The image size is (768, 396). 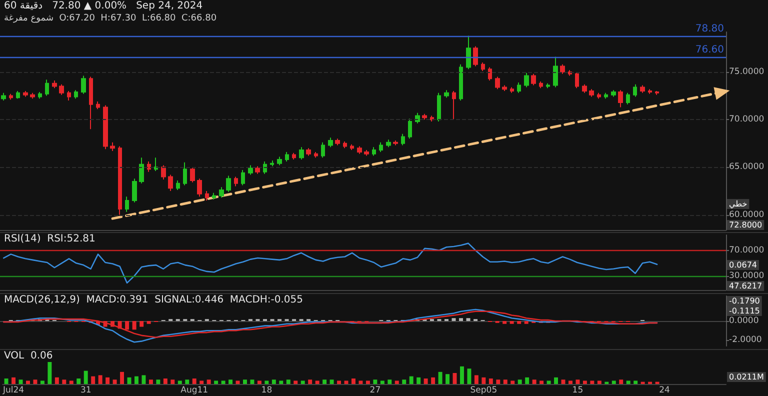 I want to click on x-tick-label: 27, so click(x=375, y=391).